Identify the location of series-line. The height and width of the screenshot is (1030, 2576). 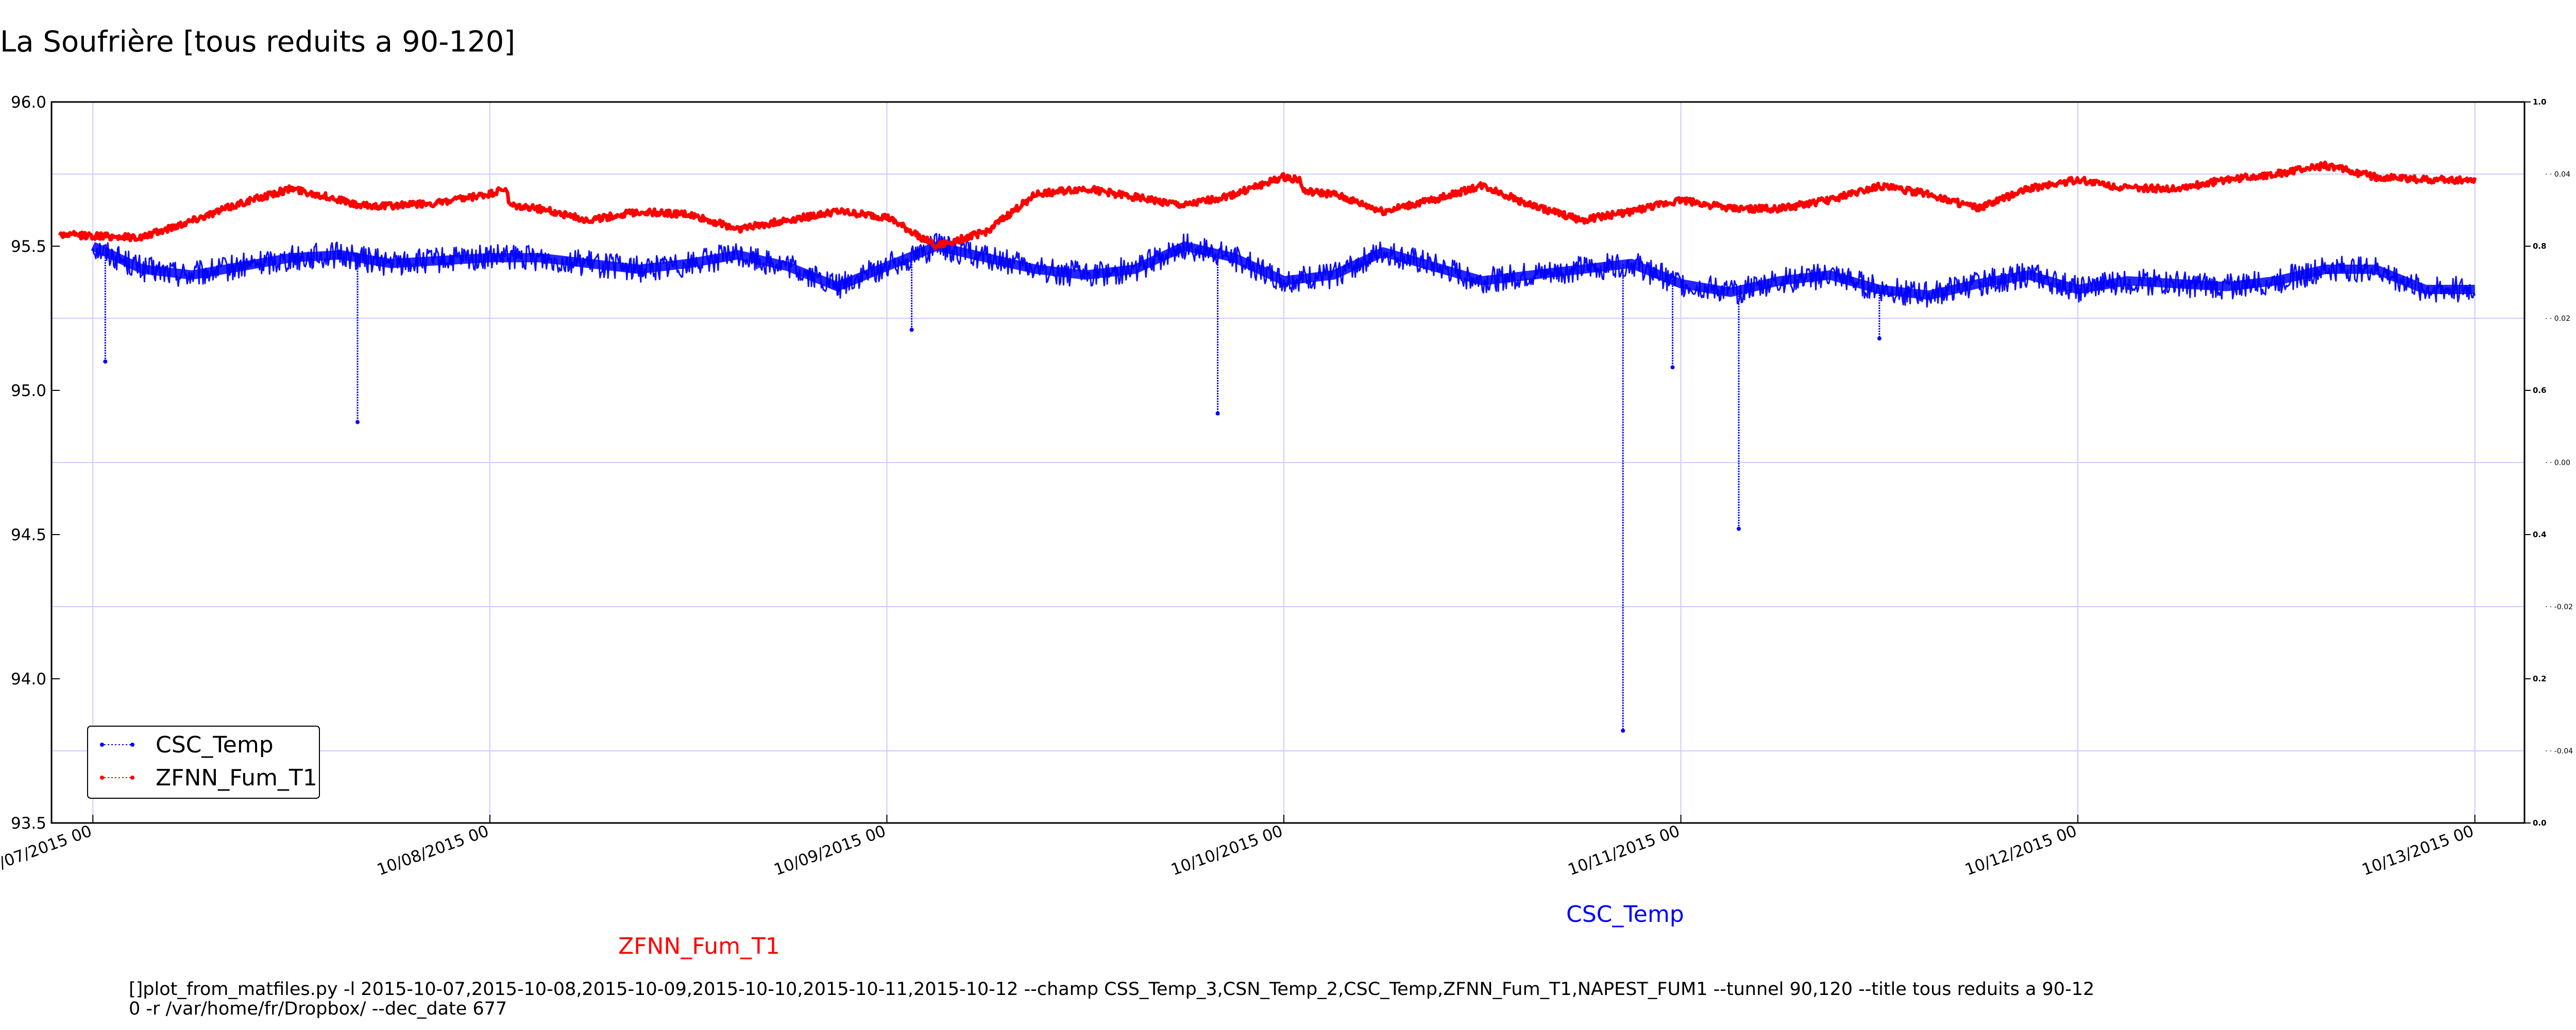
(1267, 205).